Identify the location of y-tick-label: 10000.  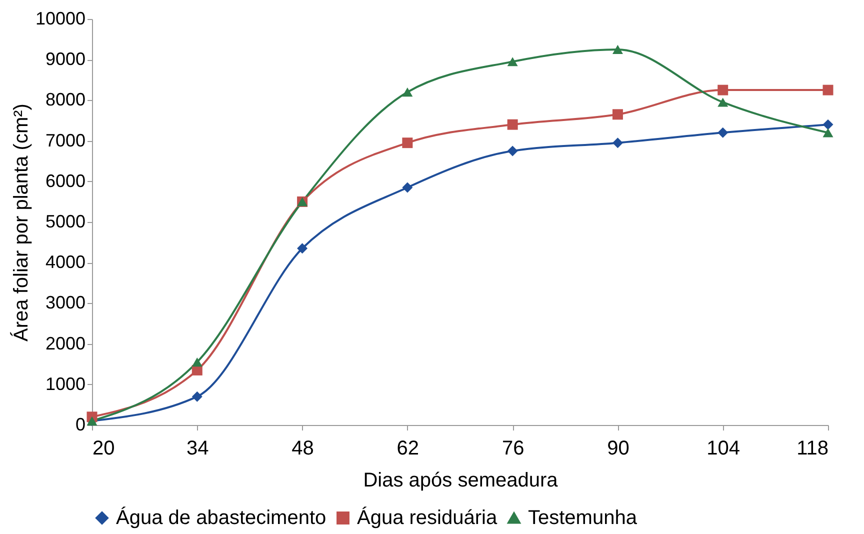
(60, 18).